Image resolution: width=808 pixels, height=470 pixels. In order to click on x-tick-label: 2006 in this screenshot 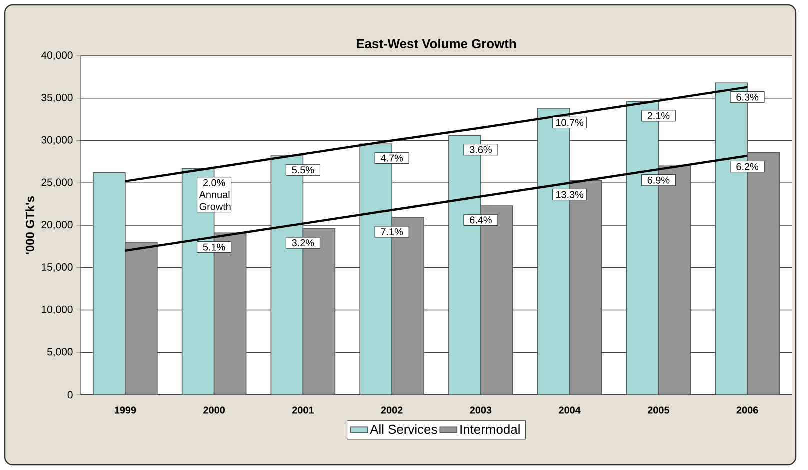, I will do `click(747, 410)`.